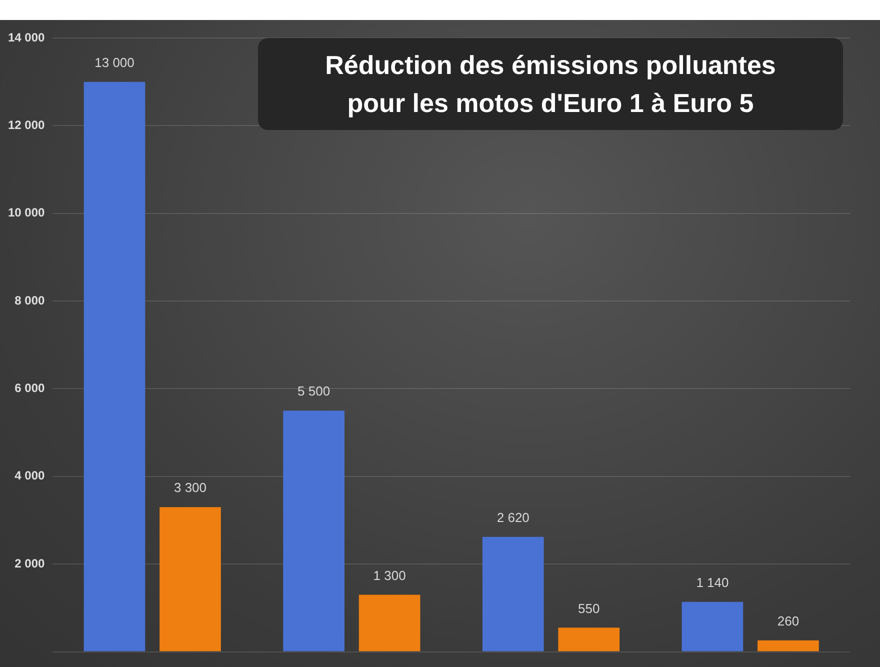  What do you see at coordinates (314, 391) in the screenshot?
I see `data-label: 5 500` at bounding box center [314, 391].